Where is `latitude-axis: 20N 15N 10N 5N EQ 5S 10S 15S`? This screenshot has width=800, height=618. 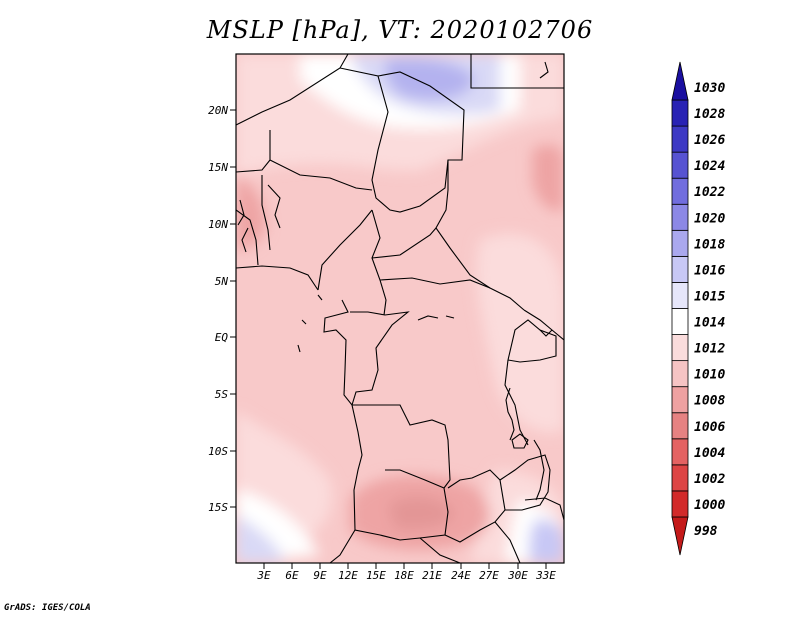
latitude-axis: 20N 15N 10N 5N EQ 5S 10S 15S is located at coordinates (222, 309).